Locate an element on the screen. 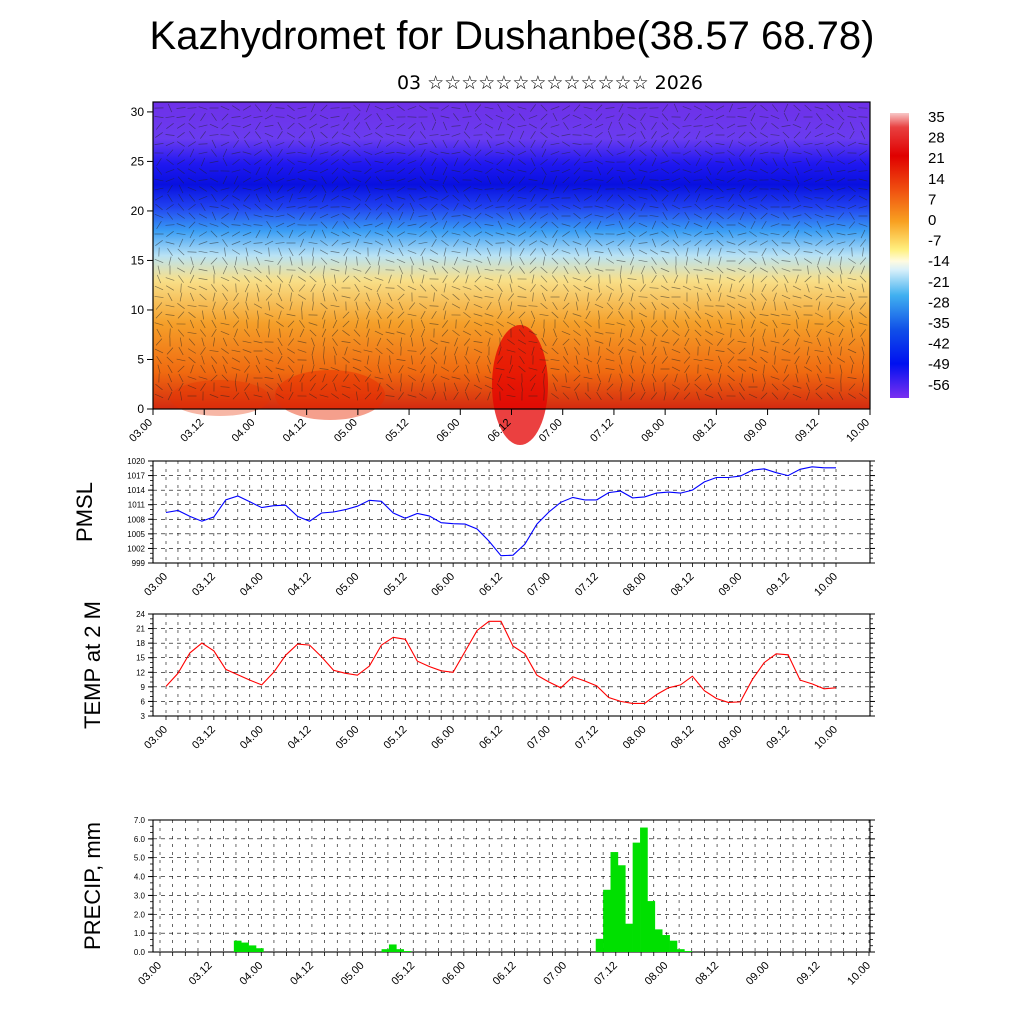 The width and height of the screenshot is (1024, 1024). colorbar-label: -28 is located at coordinates (939, 302).